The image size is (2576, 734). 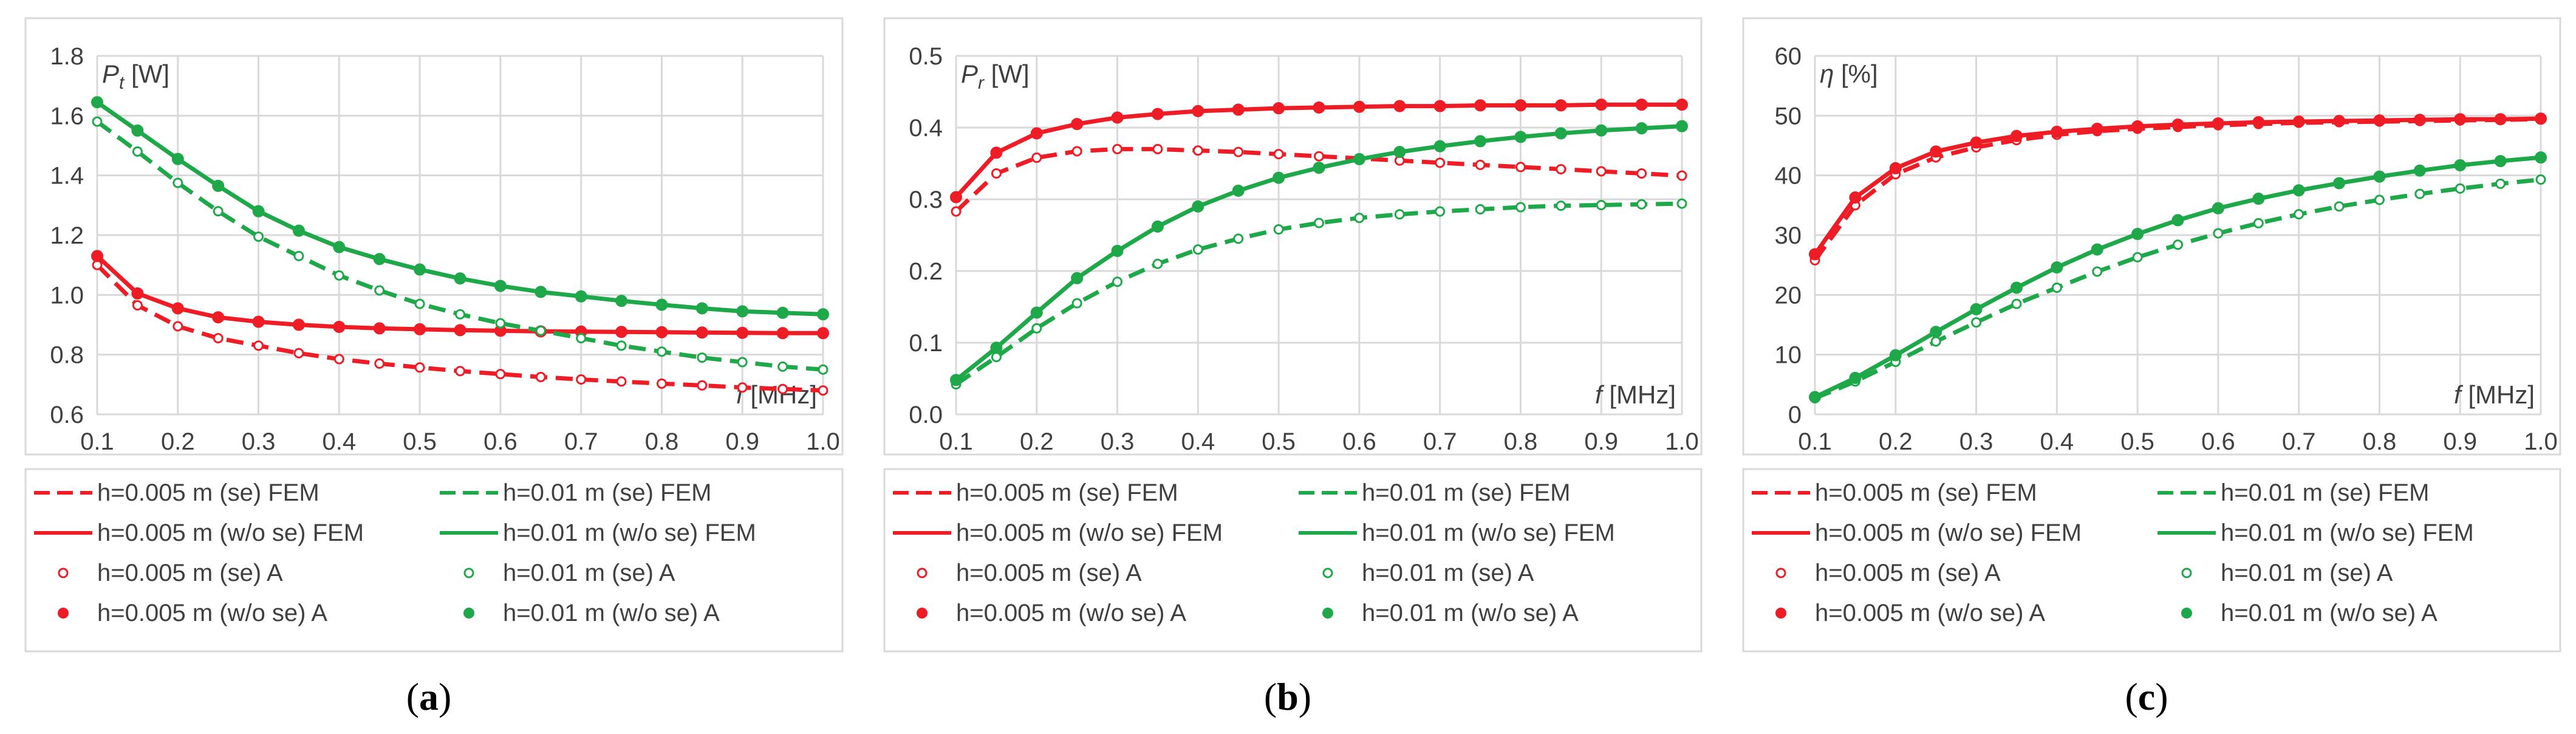 What do you see at coordinates (1682, 442) in the screenshot?
I see `x-tick-label: 1.0` at bounding box center [1682, 442].